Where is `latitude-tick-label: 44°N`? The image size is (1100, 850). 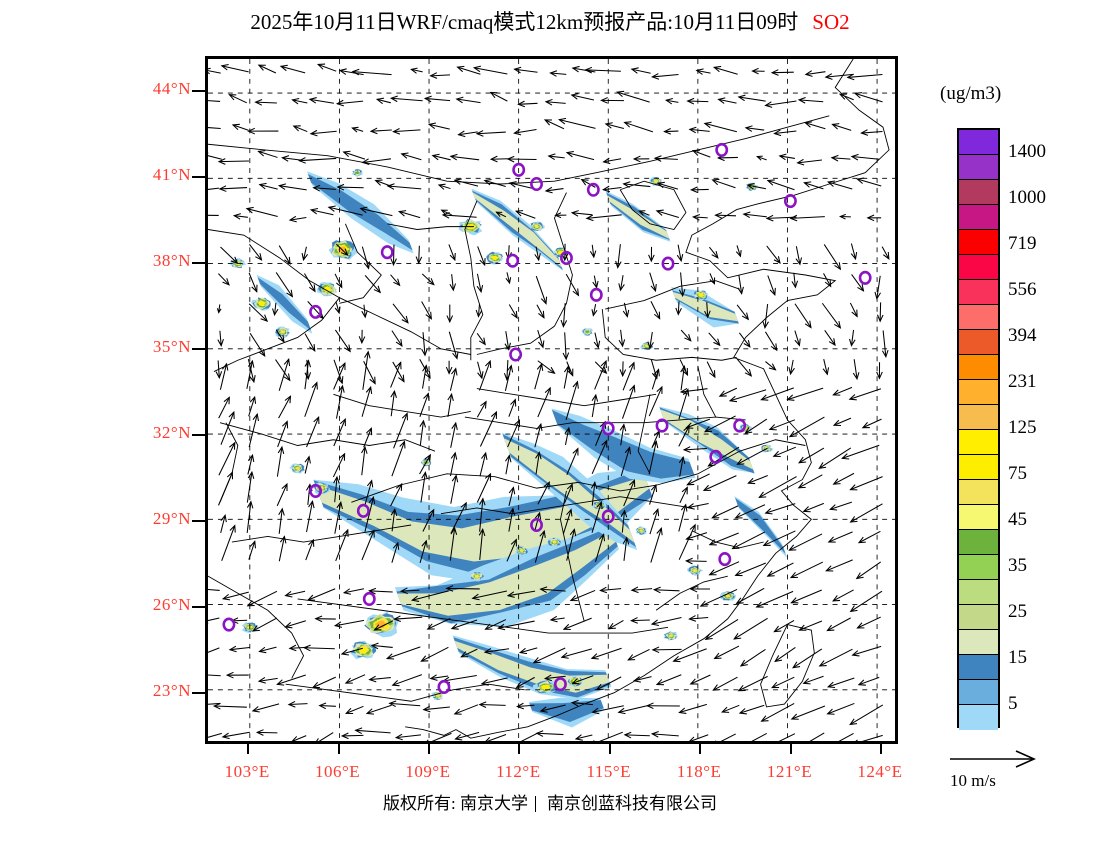
latitude-tick-label: 44°N is located at coordinates (171, 89).